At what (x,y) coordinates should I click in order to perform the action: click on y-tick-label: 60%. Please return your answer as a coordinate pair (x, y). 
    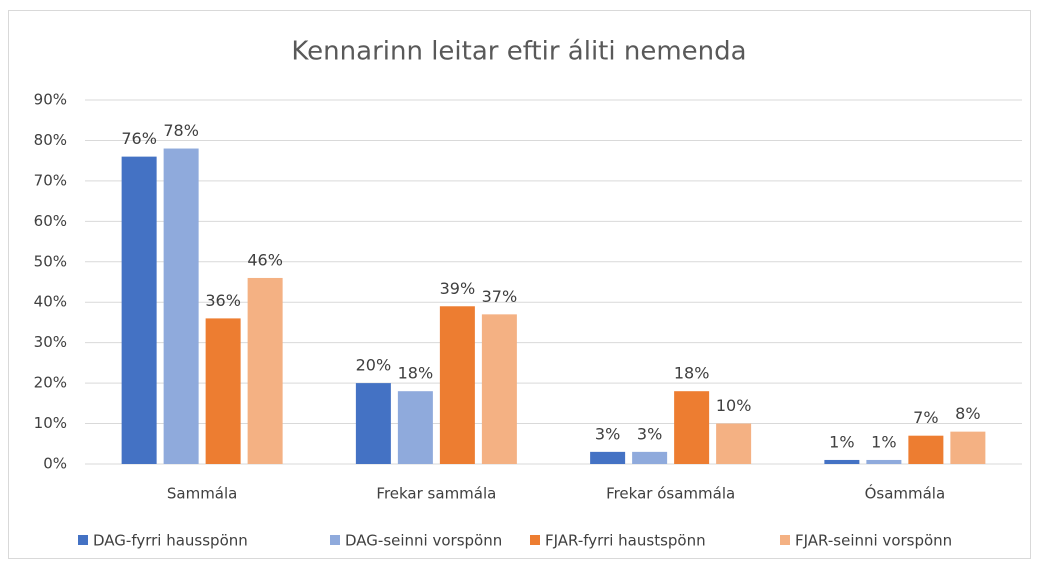
    Looking at the image, I should click on (50, 221).